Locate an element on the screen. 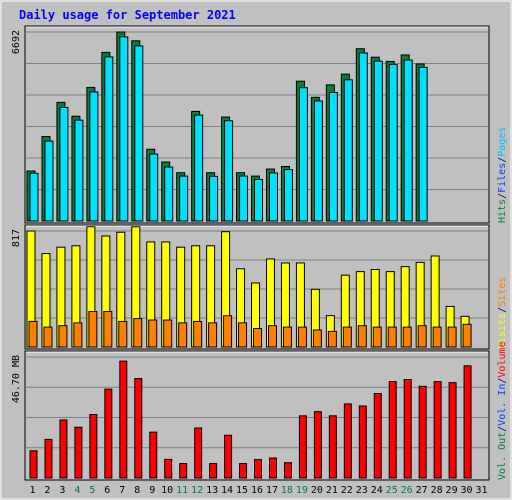 This screenshot has width=512, height=500. x-tick-label: 4 is located at coordinates (77, 490).